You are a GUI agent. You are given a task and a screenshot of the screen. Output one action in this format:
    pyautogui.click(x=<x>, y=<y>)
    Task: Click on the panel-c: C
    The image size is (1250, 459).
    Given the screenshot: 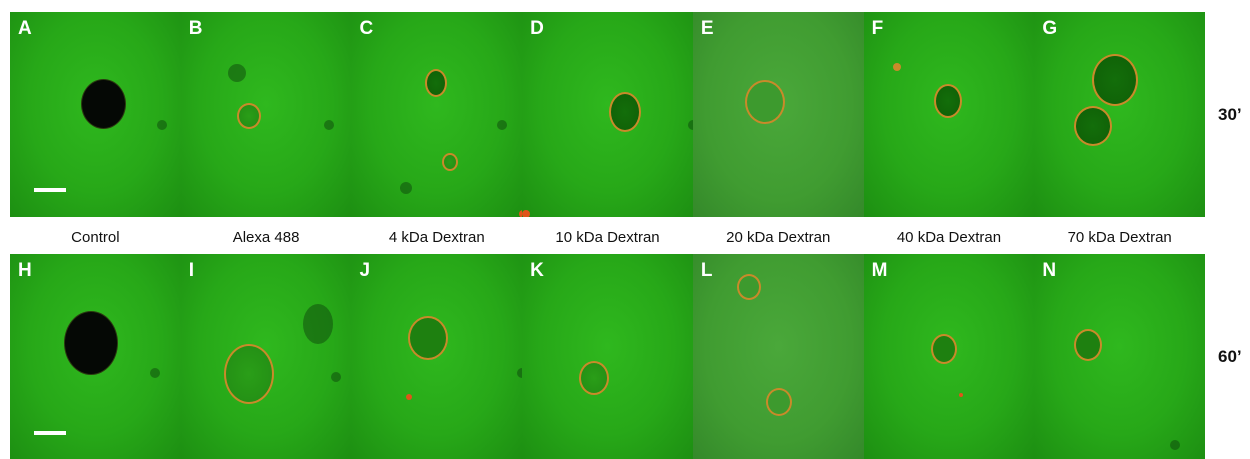 What is the action you would take?
    pyautogui.click(x=437, y=114)
    